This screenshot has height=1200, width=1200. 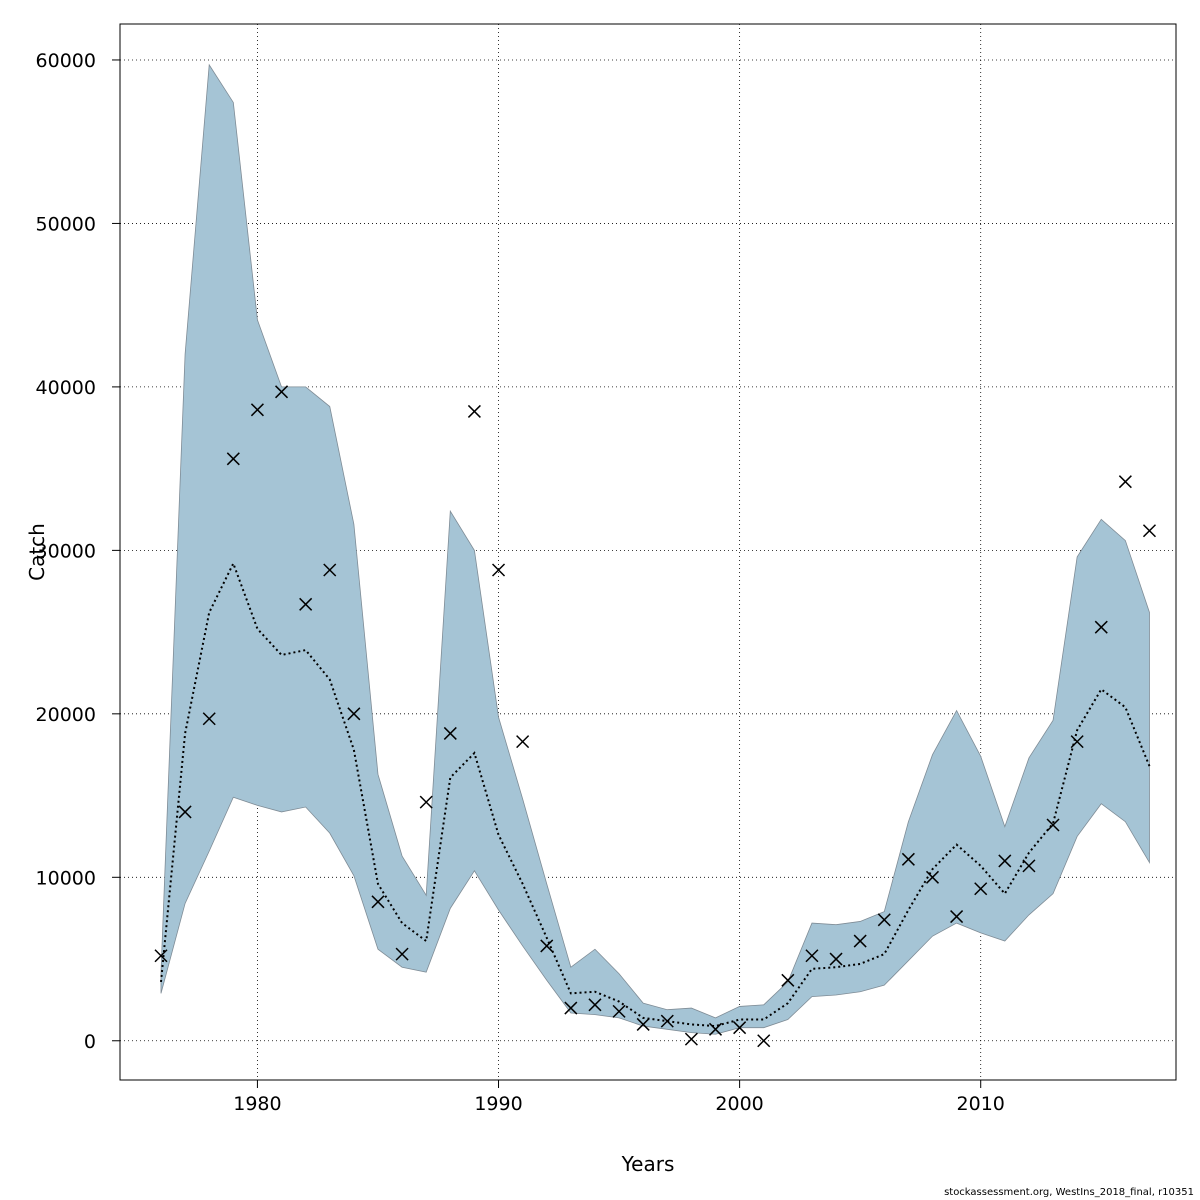 I want to click on y-axis: 0 10000 20000 30000 40000 50000 60000, so click(x=78, y=551).